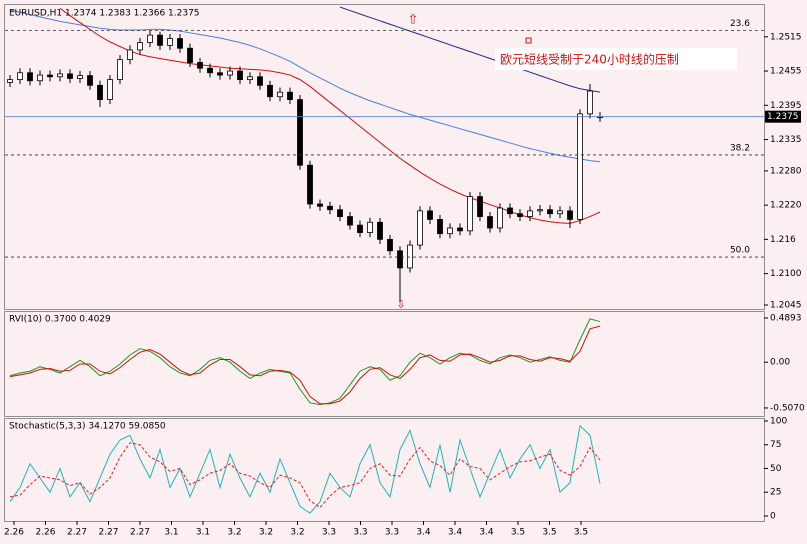 The height and width of the screenshot is (544, 807). I want to click on y-tick-label: 1.216, so click(783, 240).